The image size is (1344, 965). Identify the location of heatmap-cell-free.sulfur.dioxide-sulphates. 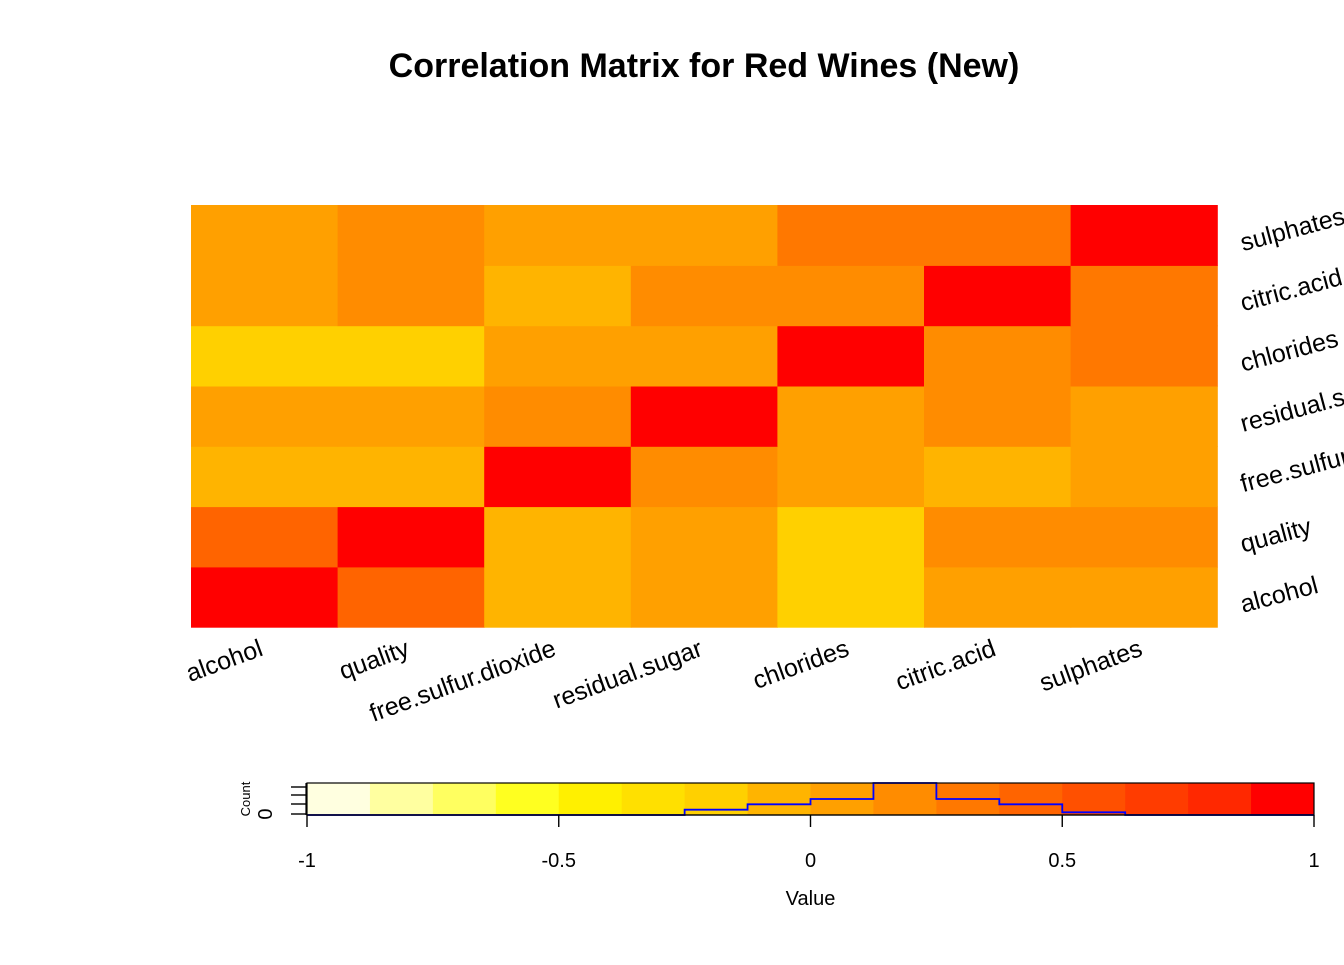
(1144, 477).